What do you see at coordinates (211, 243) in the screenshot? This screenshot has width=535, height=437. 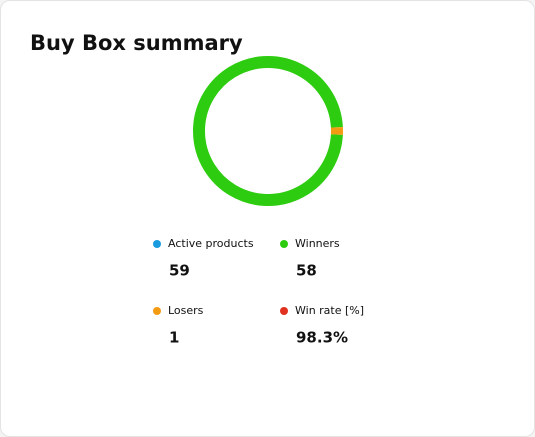 I see `legend-label: Active products` at bounding box center [211, 243].